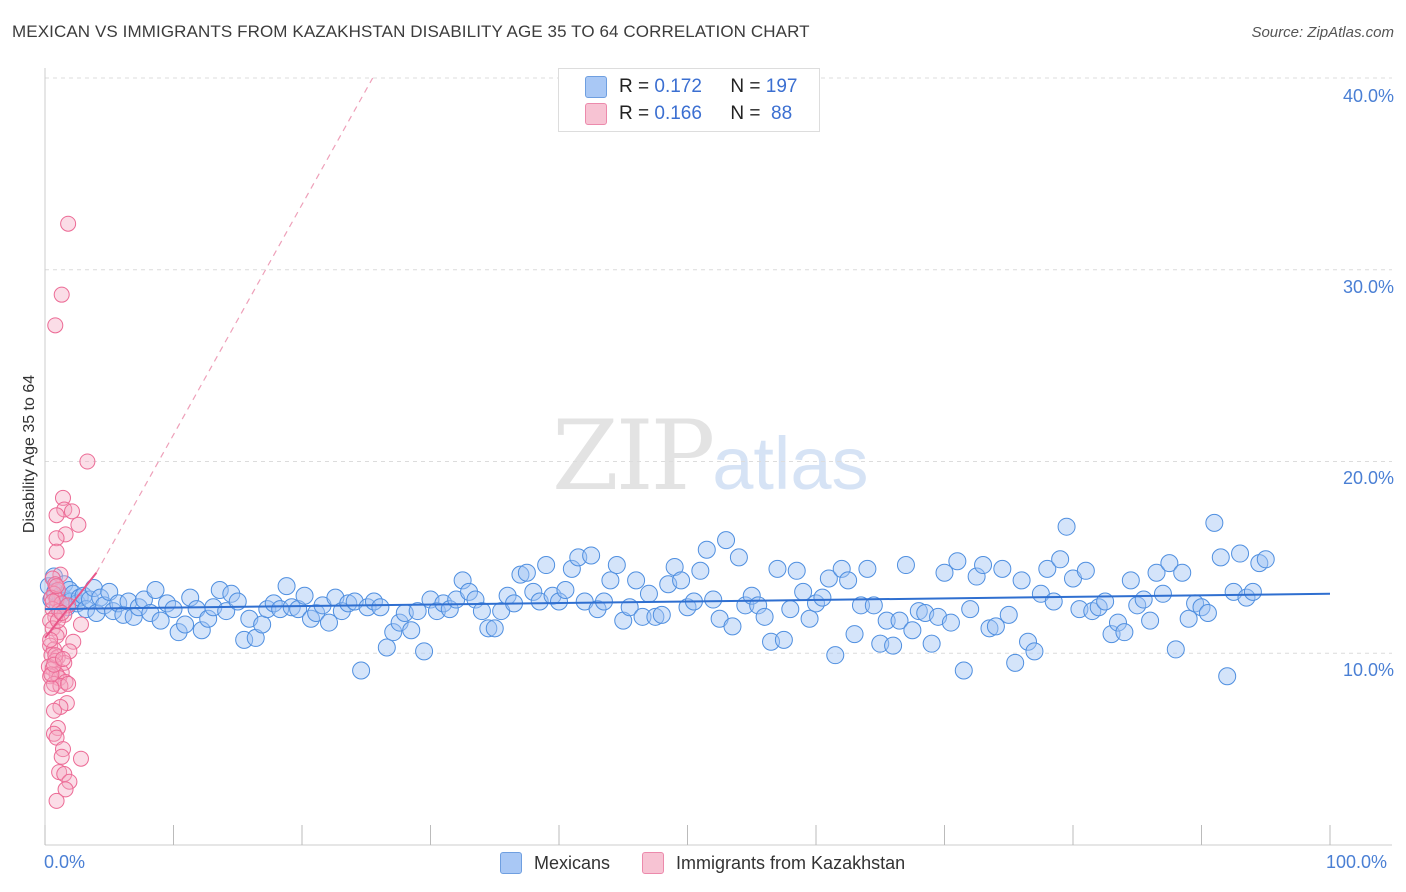  I want to click on legend-row-mexicans: R = 0.172 N = 197, so click(691, 87).